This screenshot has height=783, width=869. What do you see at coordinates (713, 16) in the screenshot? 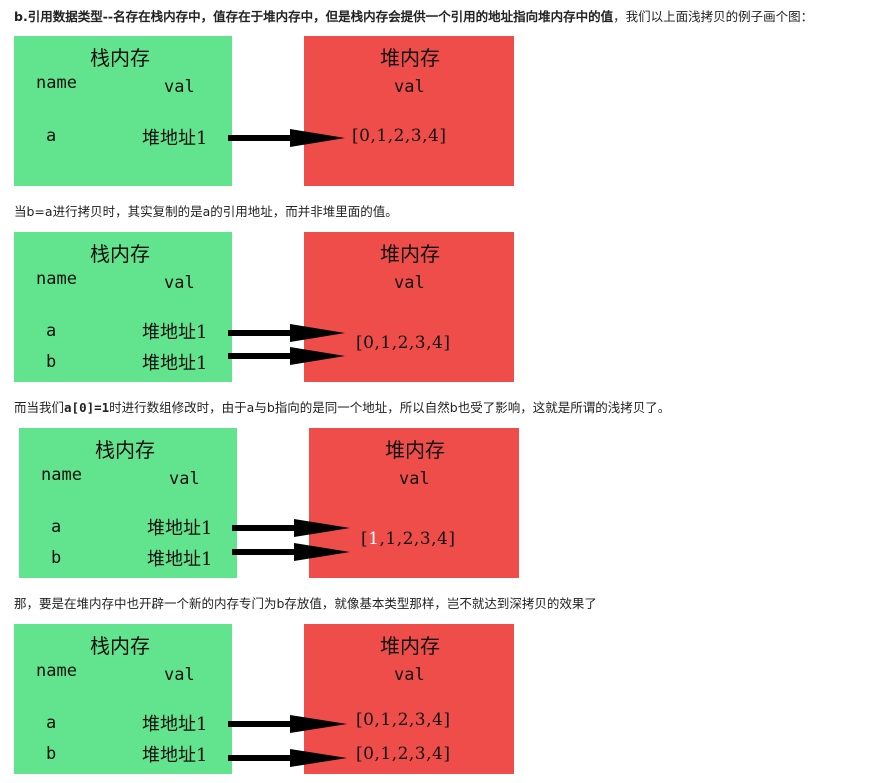
I see `intro-rest-text: ，我们以上面浅拷贝的例子画个图：` at bounding box center [713, 16].